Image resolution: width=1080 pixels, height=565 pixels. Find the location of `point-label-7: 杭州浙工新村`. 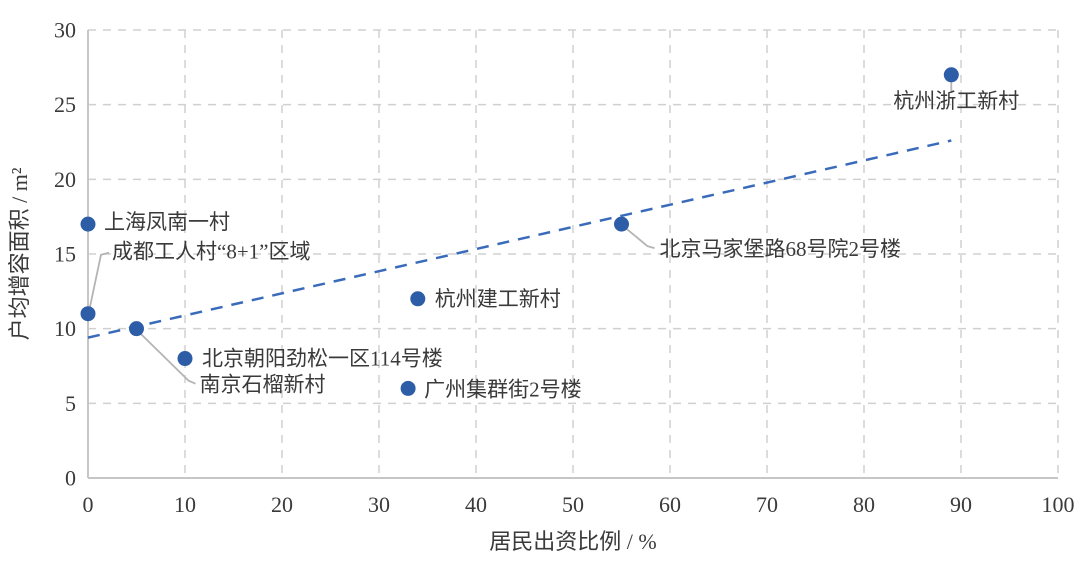

point-label-7: 杭州浙工新村 is located at coordinates (956, 101).